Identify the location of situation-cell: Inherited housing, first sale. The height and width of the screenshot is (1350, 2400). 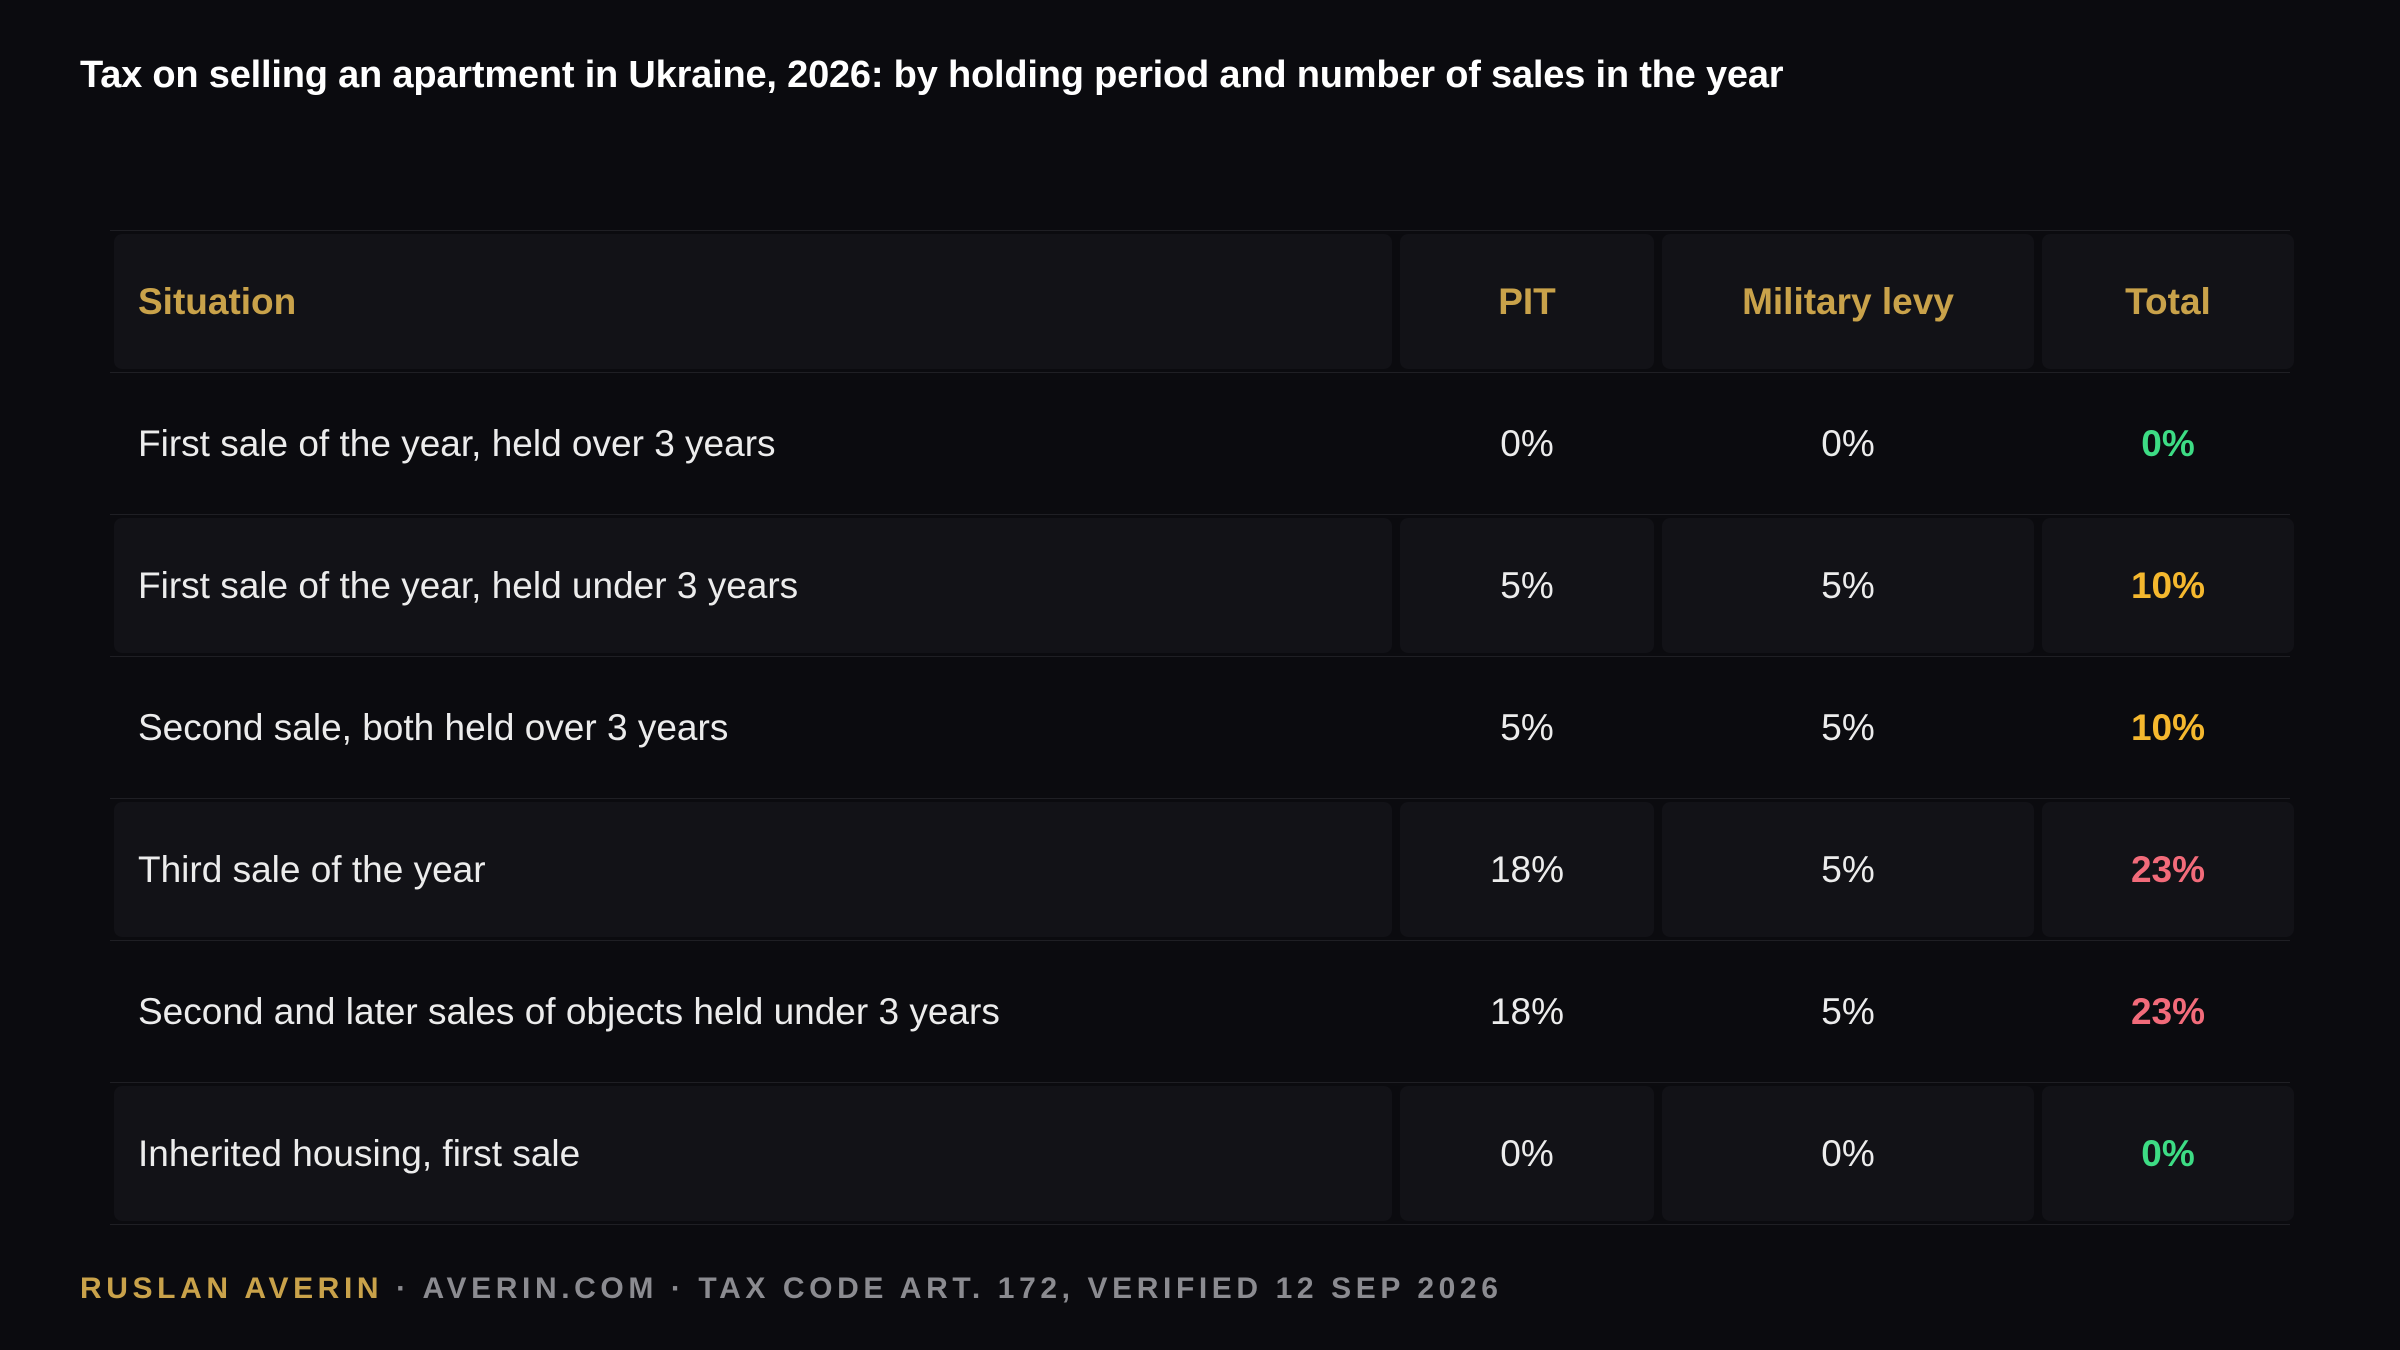
(753, 1153).